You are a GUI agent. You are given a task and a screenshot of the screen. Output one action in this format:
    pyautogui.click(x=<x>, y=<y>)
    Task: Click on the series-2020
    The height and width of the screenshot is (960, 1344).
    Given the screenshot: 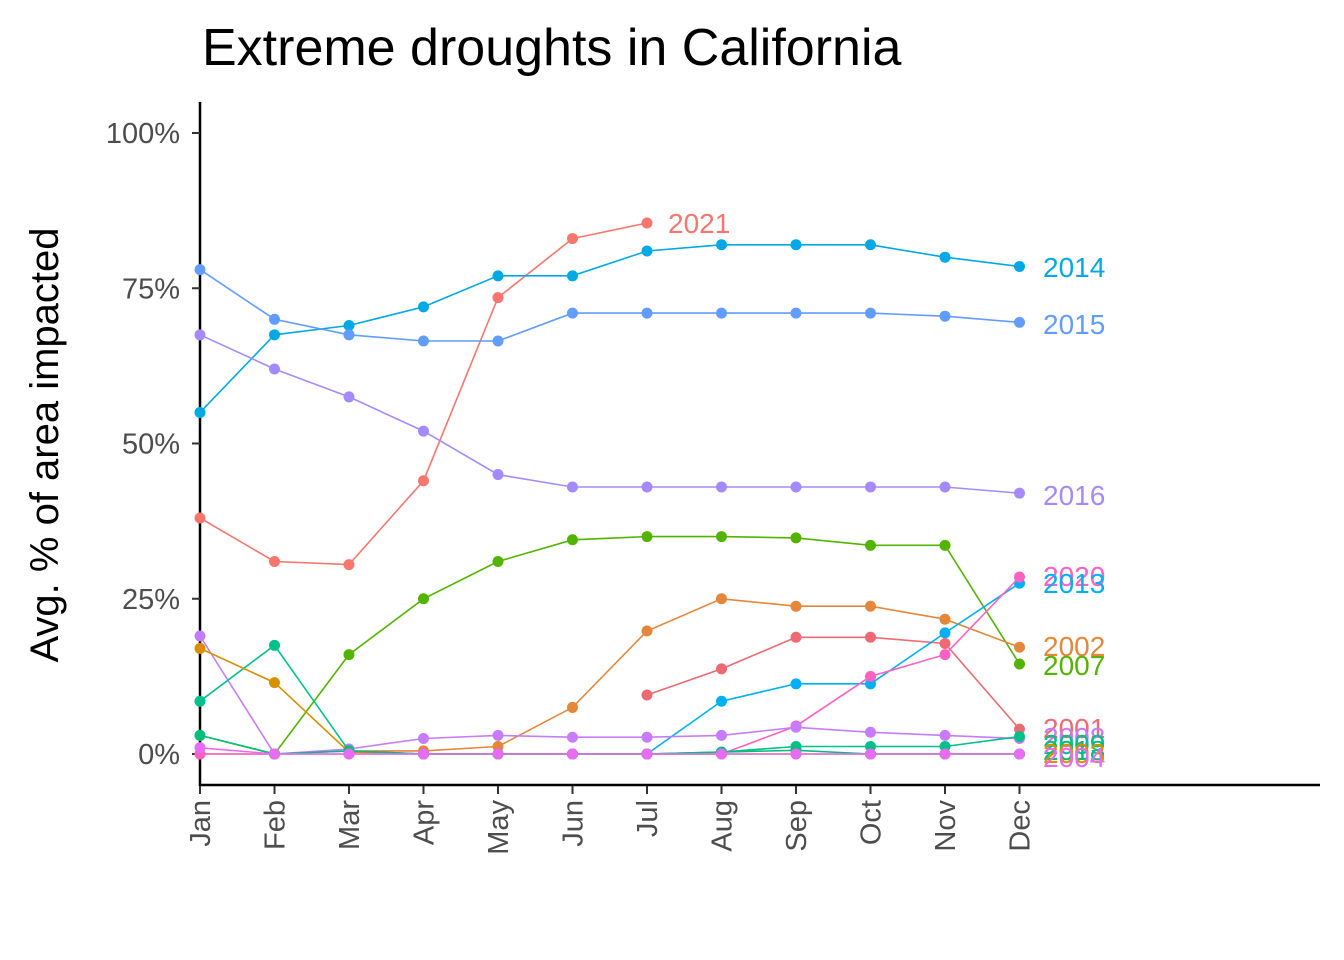 What is the action you would take?
    pyautogui.click(x=609, y=665)
    